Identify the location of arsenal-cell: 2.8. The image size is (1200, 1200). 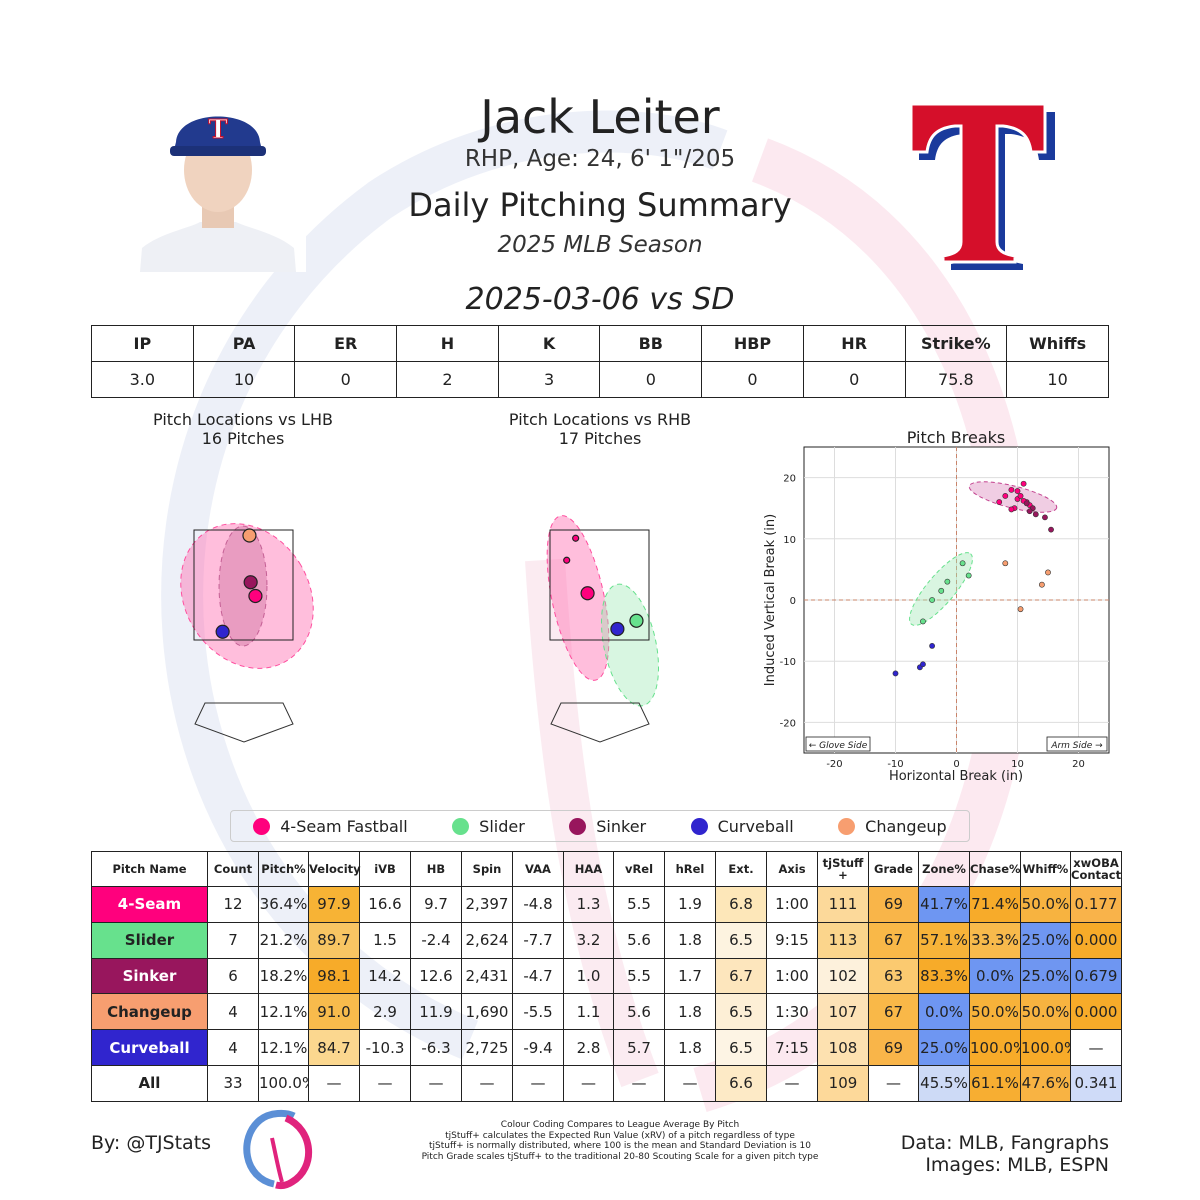
(588, 1047).